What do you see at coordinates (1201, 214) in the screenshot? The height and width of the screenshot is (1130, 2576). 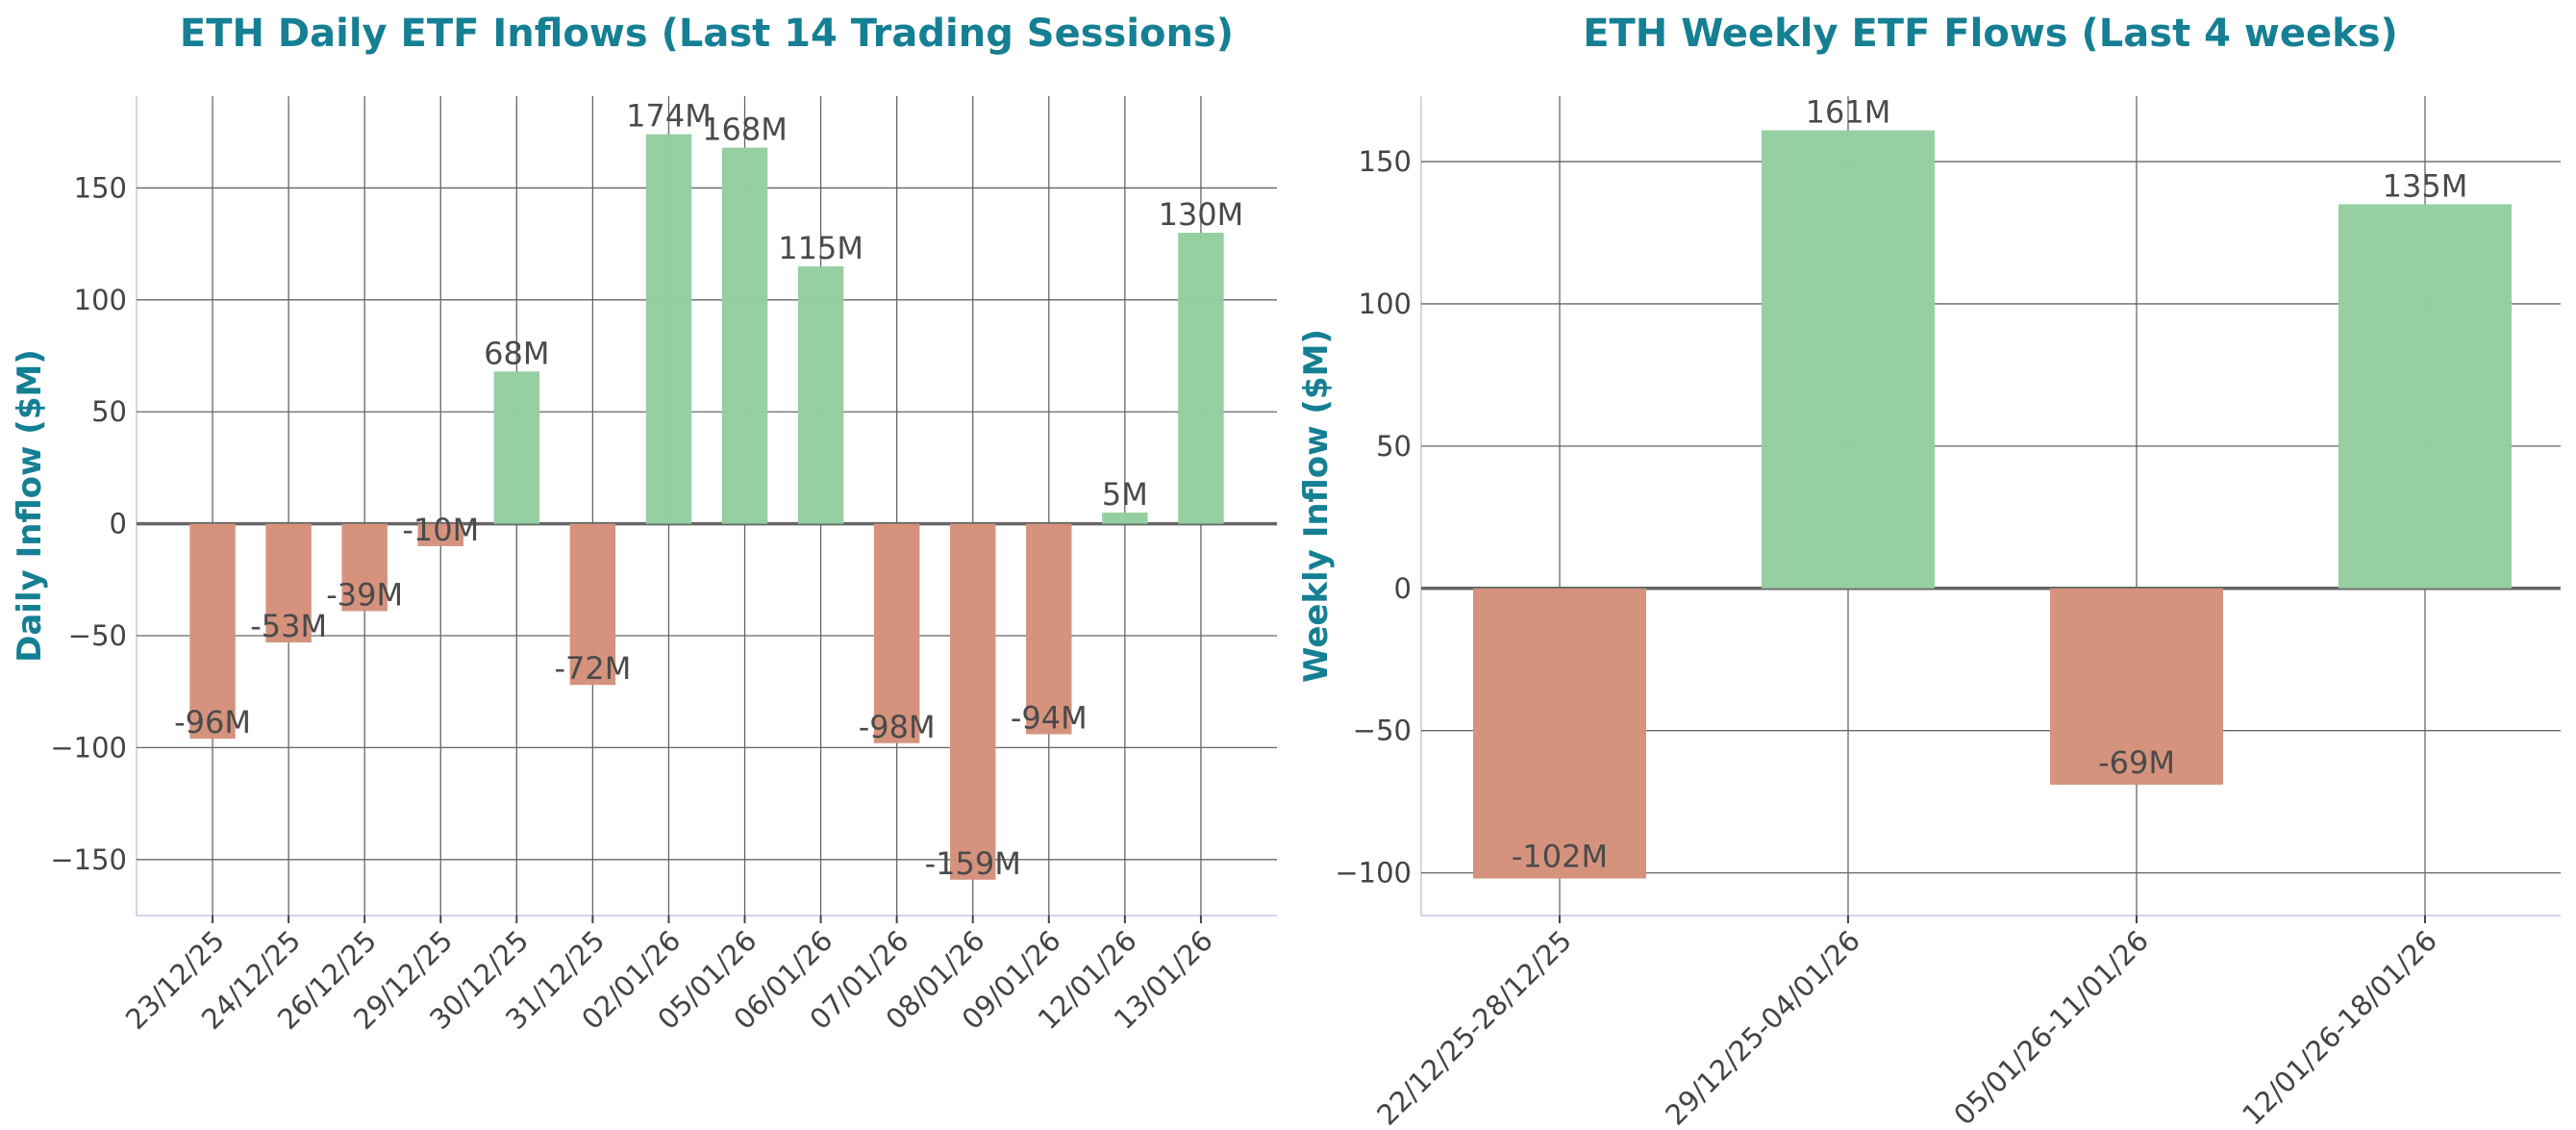 I see `data-label: 130M` at bounding box center [1201, 214].